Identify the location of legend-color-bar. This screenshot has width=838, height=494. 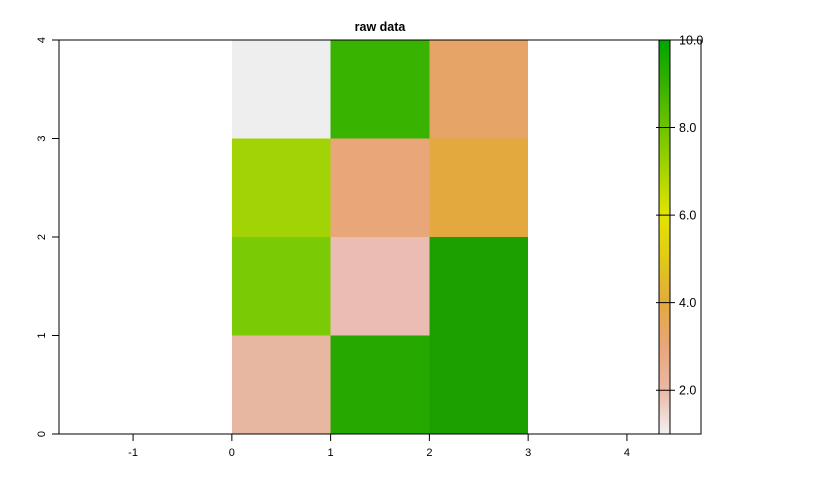
(664, 237).